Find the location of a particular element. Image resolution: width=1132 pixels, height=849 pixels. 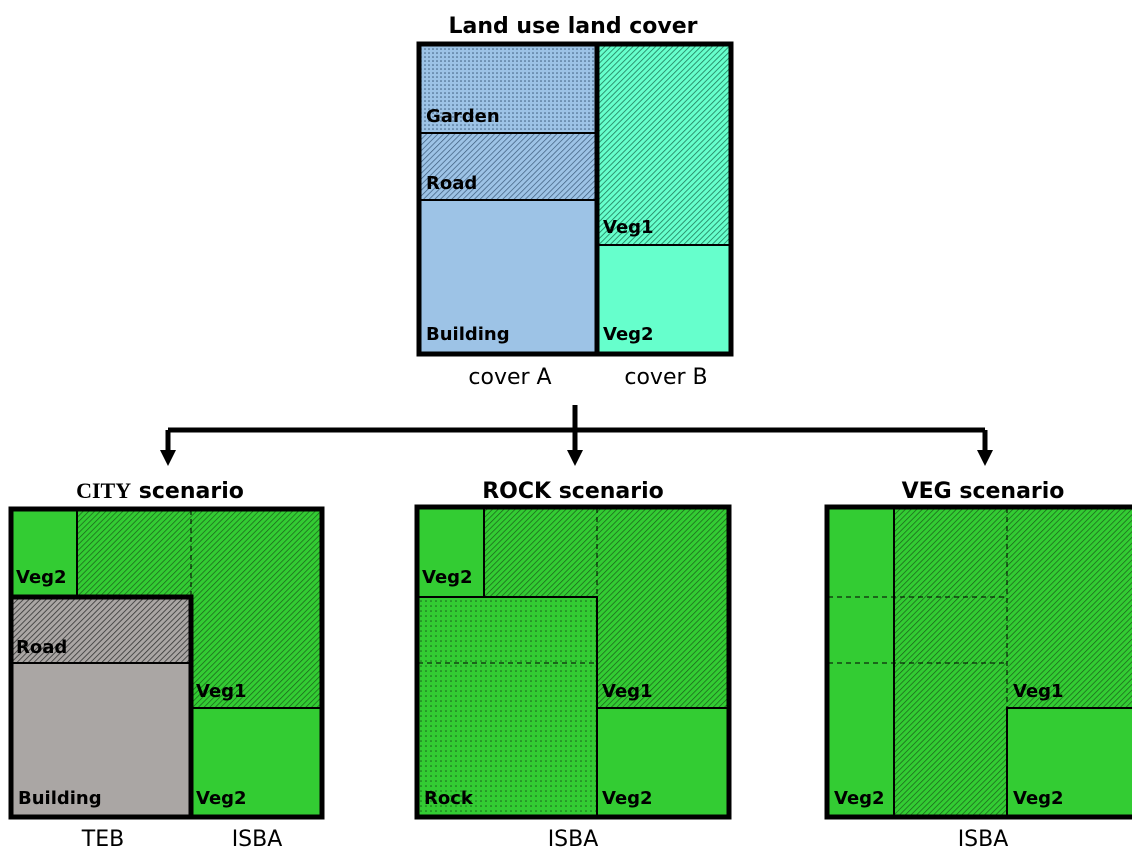

caption: TEB is located at coordinates (102, 838).